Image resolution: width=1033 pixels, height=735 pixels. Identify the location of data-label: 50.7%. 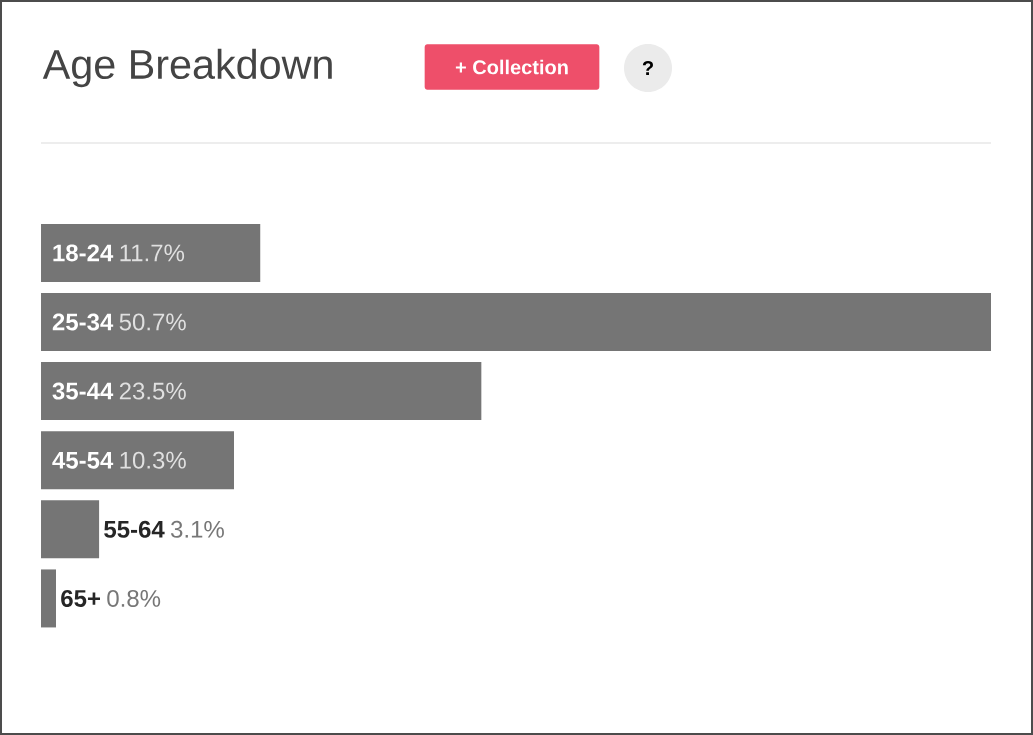
(152, 322).